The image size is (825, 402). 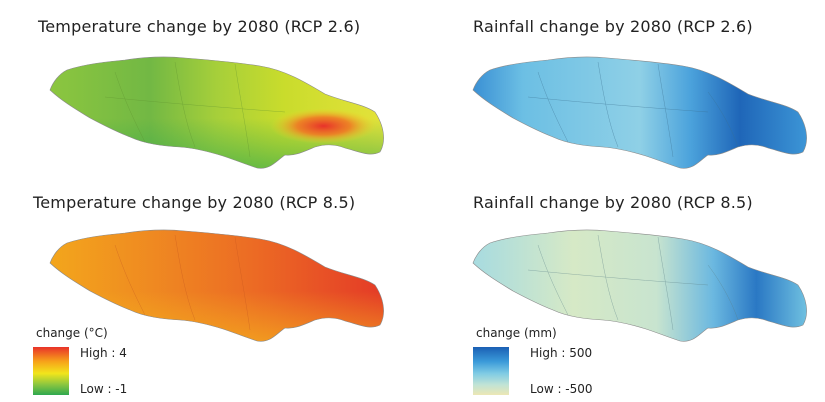 I want to click on temperature-legend-high-label: High : 4, so click(x=103, y=353).